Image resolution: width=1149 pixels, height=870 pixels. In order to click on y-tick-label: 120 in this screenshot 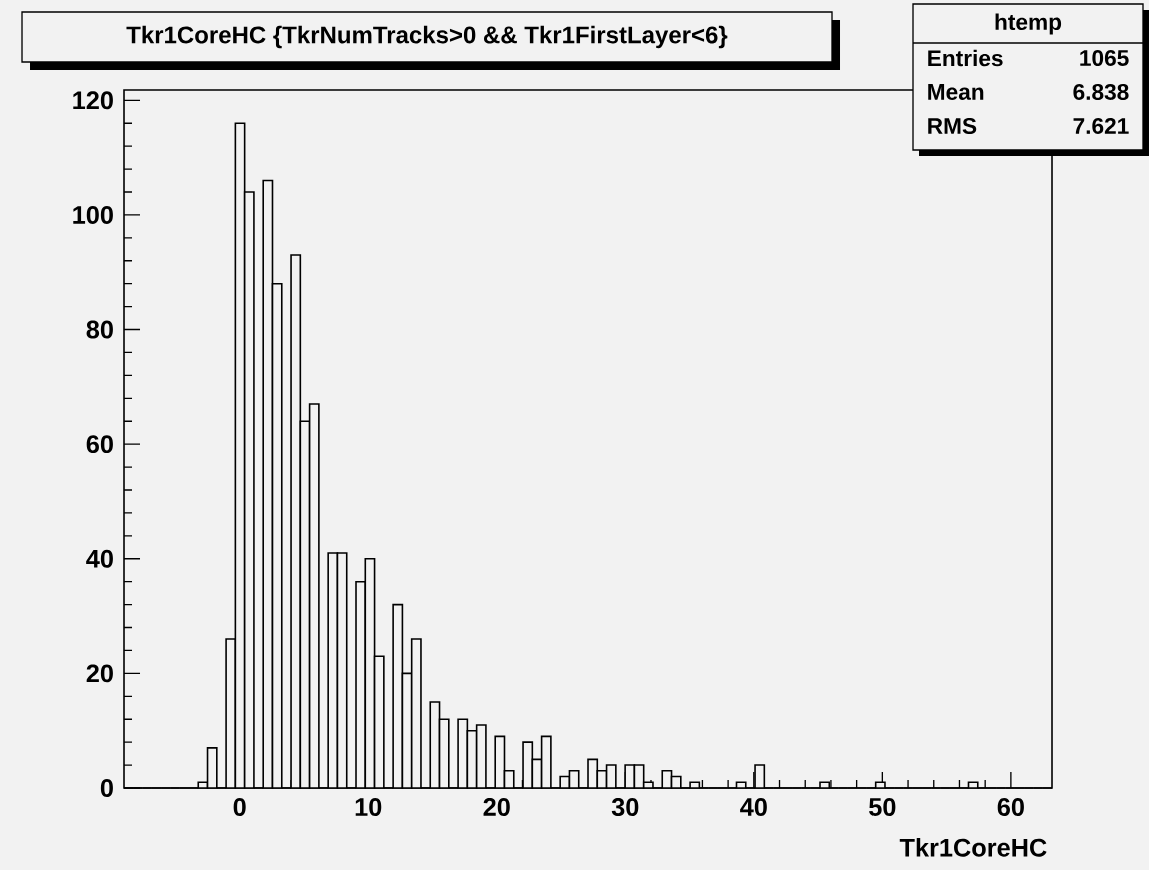, I will do `click(93, 100)`.